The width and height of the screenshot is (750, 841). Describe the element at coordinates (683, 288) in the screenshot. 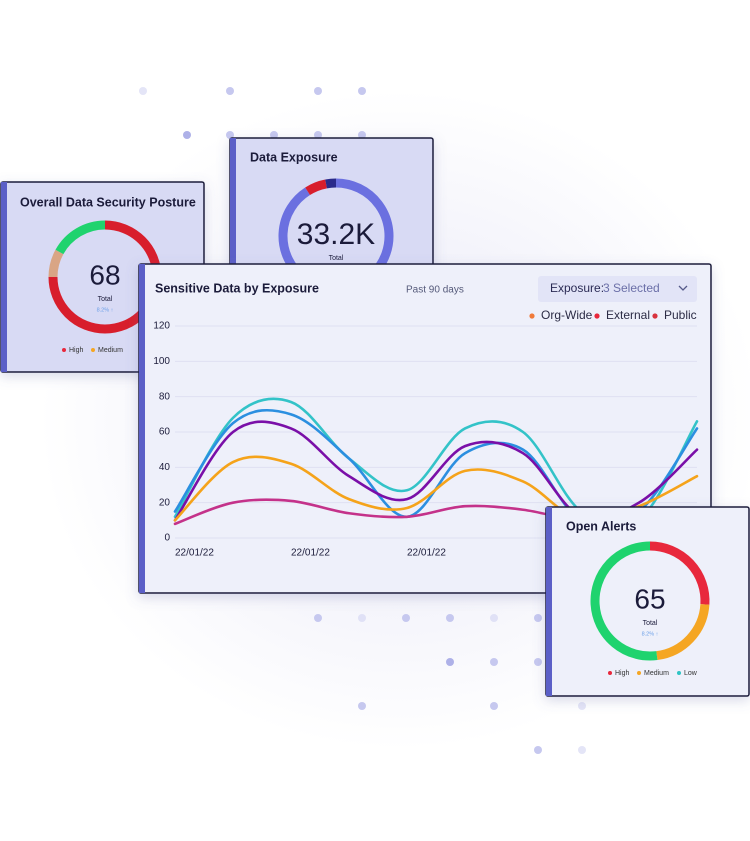

I see `dropdown-chevron` at that location.